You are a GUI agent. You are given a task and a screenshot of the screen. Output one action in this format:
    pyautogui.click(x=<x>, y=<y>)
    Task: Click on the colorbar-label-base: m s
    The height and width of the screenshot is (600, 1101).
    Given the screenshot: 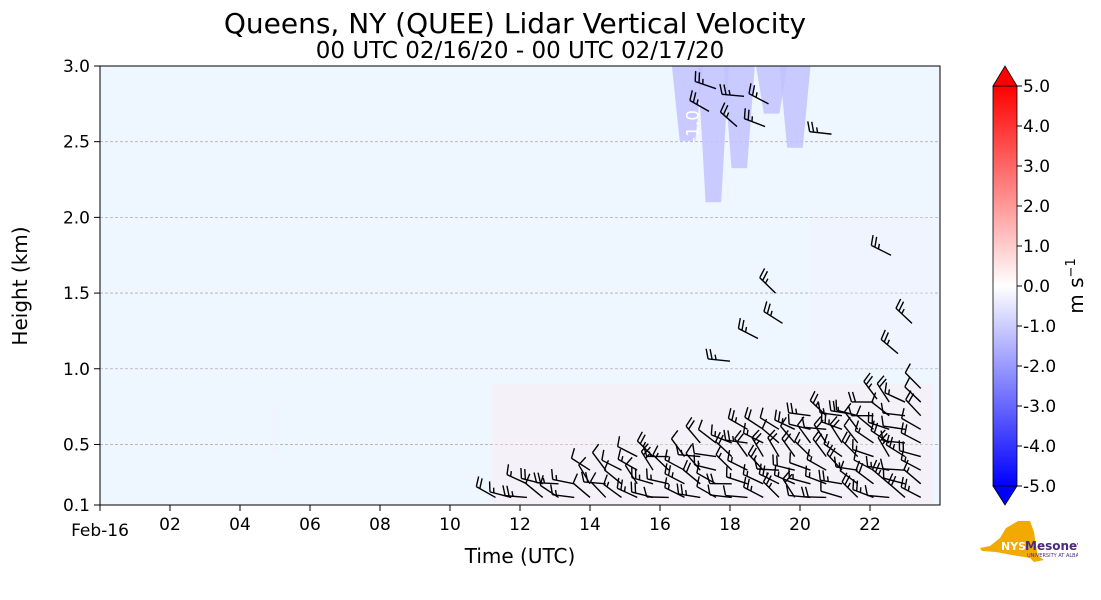 What is the action you would take?
    pyautogui.click(x=1076, y=295)
    